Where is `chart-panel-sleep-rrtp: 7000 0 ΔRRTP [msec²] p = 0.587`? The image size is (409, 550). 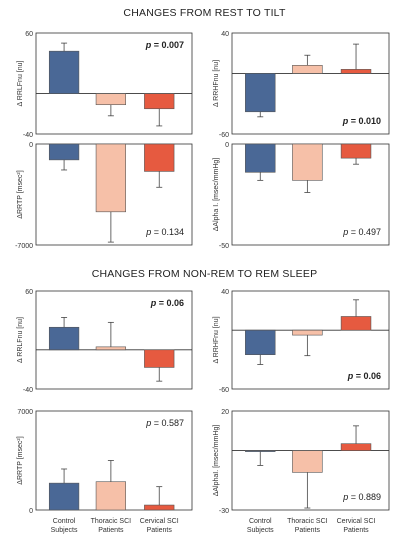 chart-panel-sleep-rrtp: 7000 0 ΔRRTP [msec²] p = 0.587 is located at coordinates (105, 462).